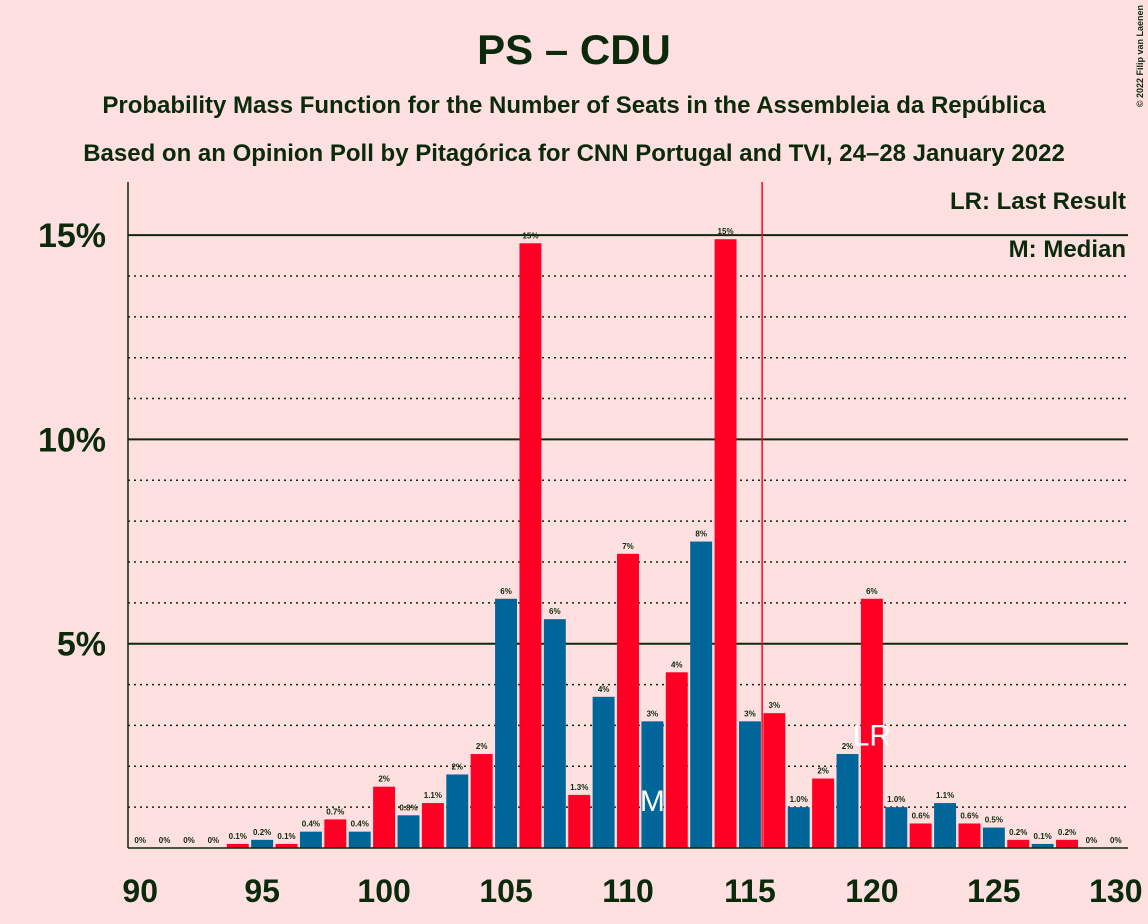 The image size is (1148, 924). What do you see at coordinates (408, 807) in the screenshot?
I see `value-label: 0.8%` at bounding box center [408, 807].